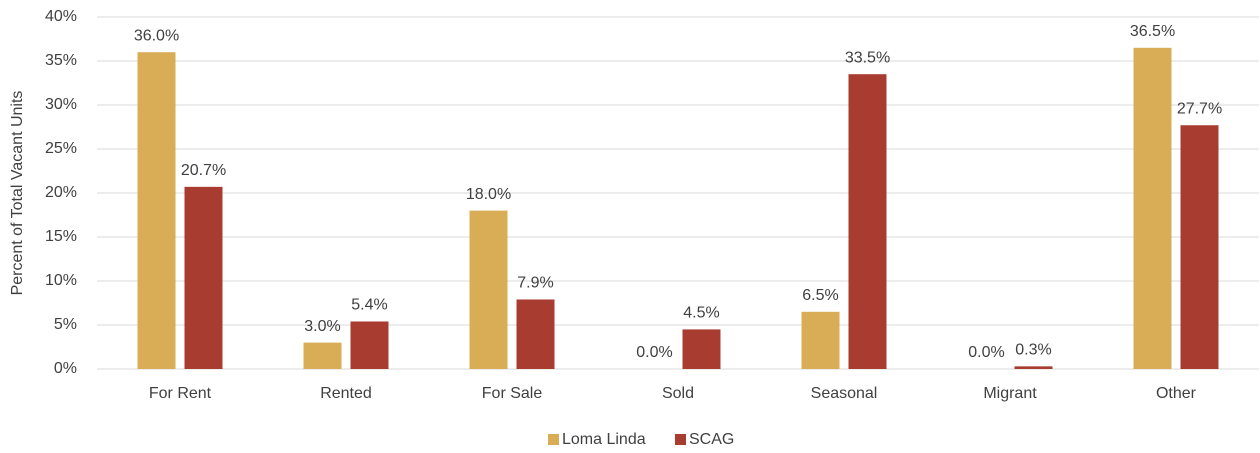  I want to click on data-label: 4.5%, so click(701, 313).